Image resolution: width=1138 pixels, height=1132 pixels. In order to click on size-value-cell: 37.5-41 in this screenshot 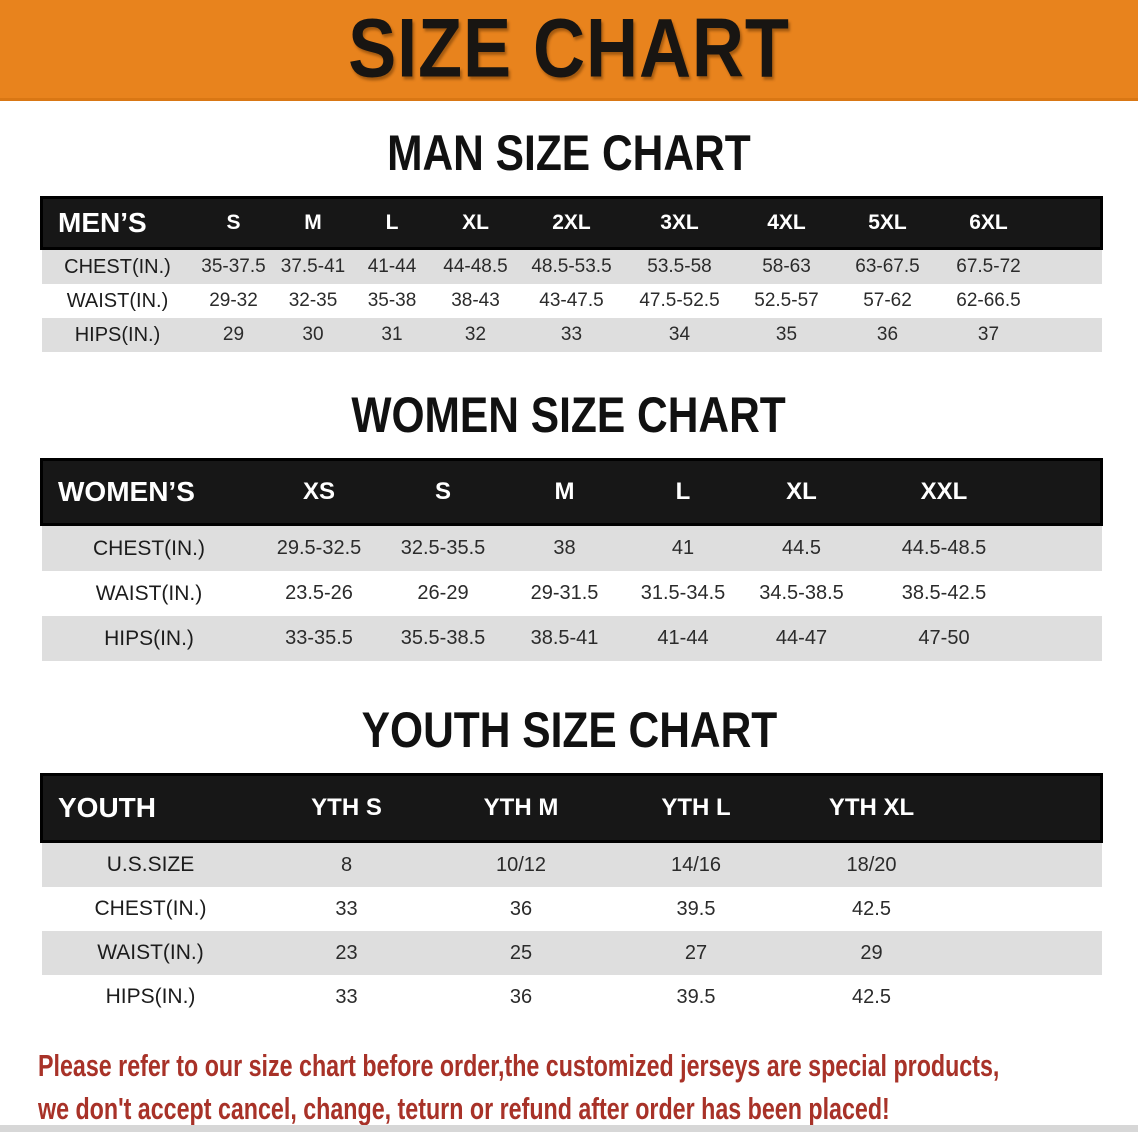, I will do `click(313, 266)`.